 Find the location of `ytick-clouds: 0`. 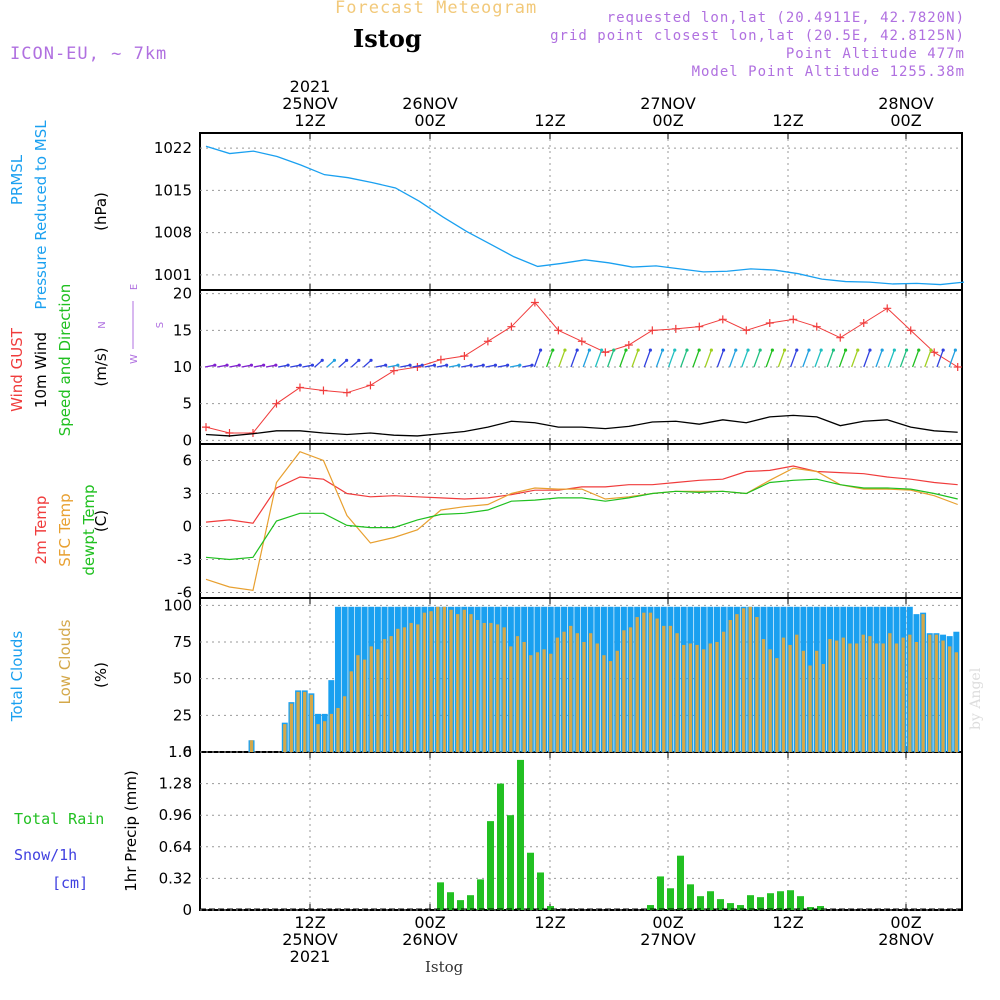

ytick-clouds: 0 is located at coordinates (187, 752).